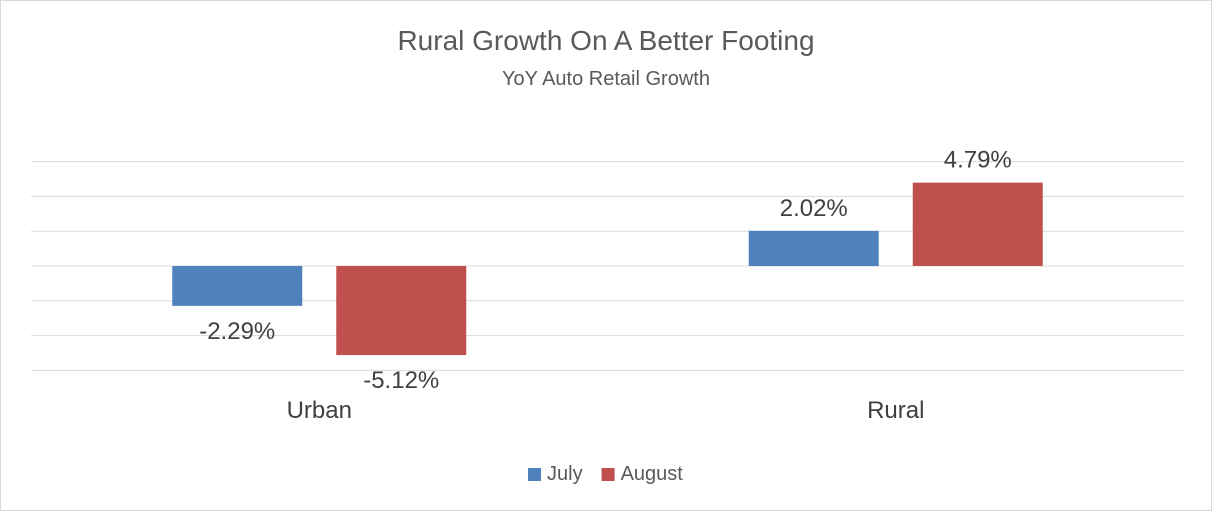 This screenshot has height=511, width=1212. I want to click on legend-swatch-july, so click(534, 474).